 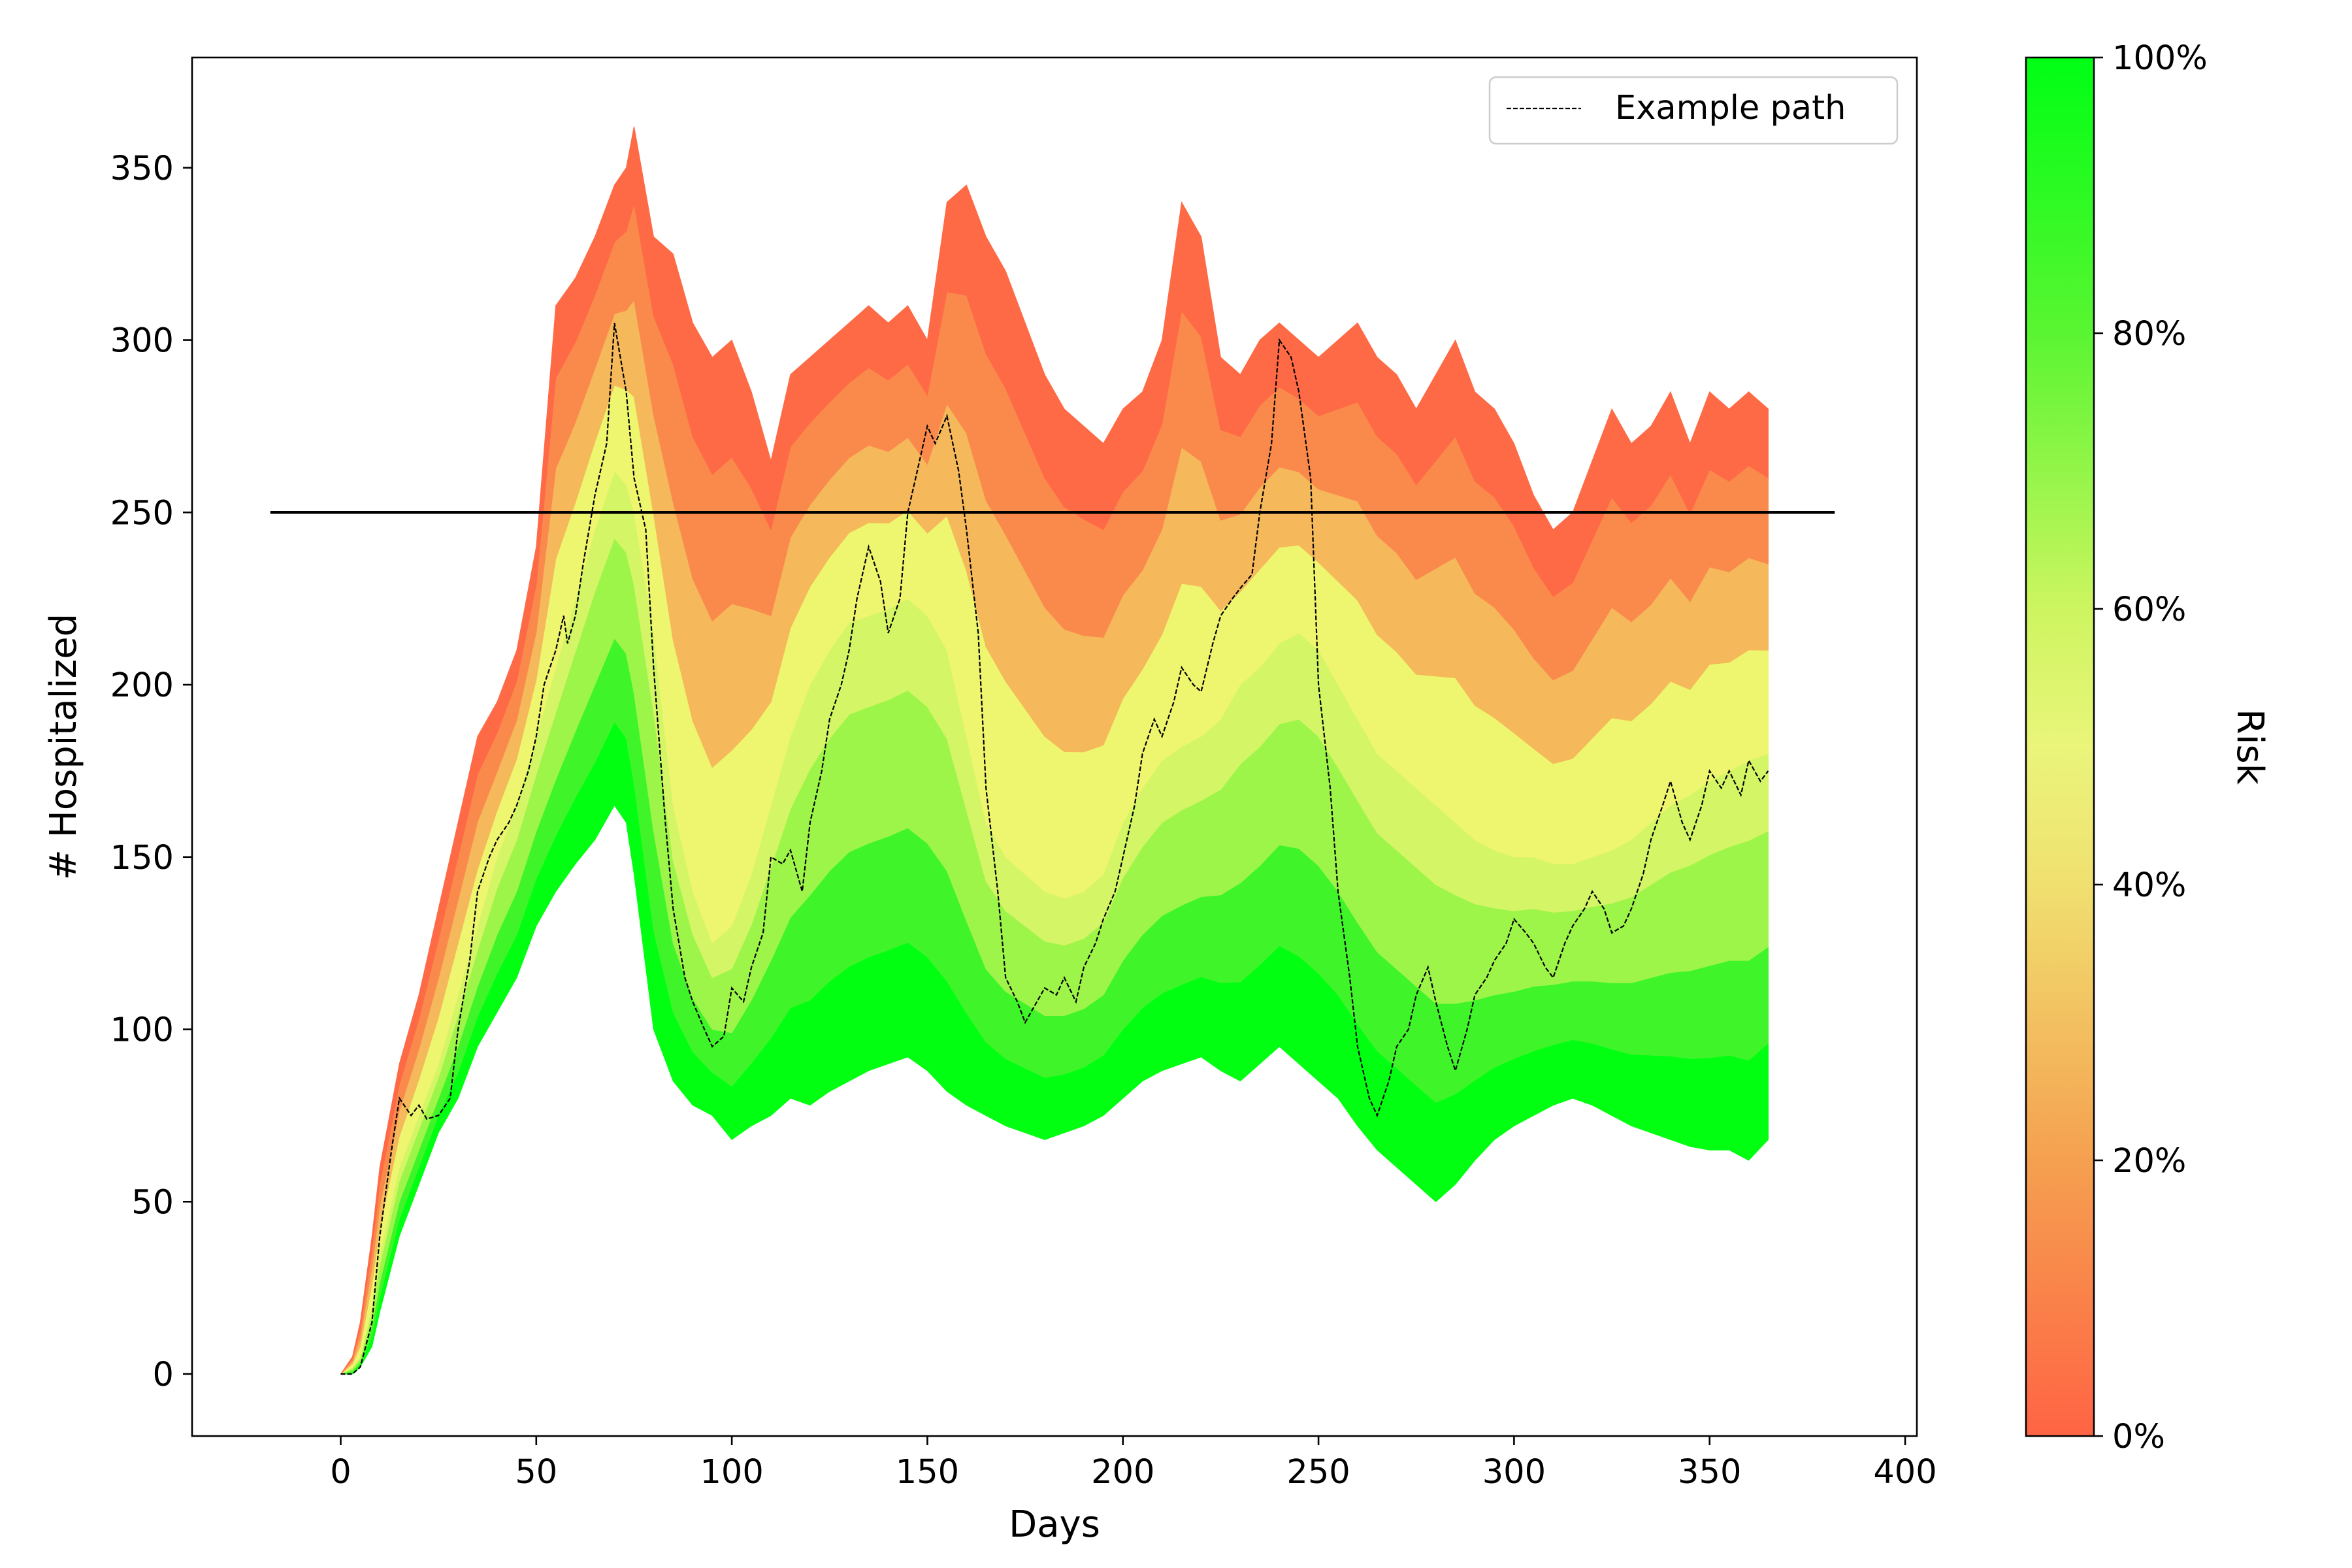 I want to click on colorbar-tick-label: 20%, so click(x=2149, y=1161).